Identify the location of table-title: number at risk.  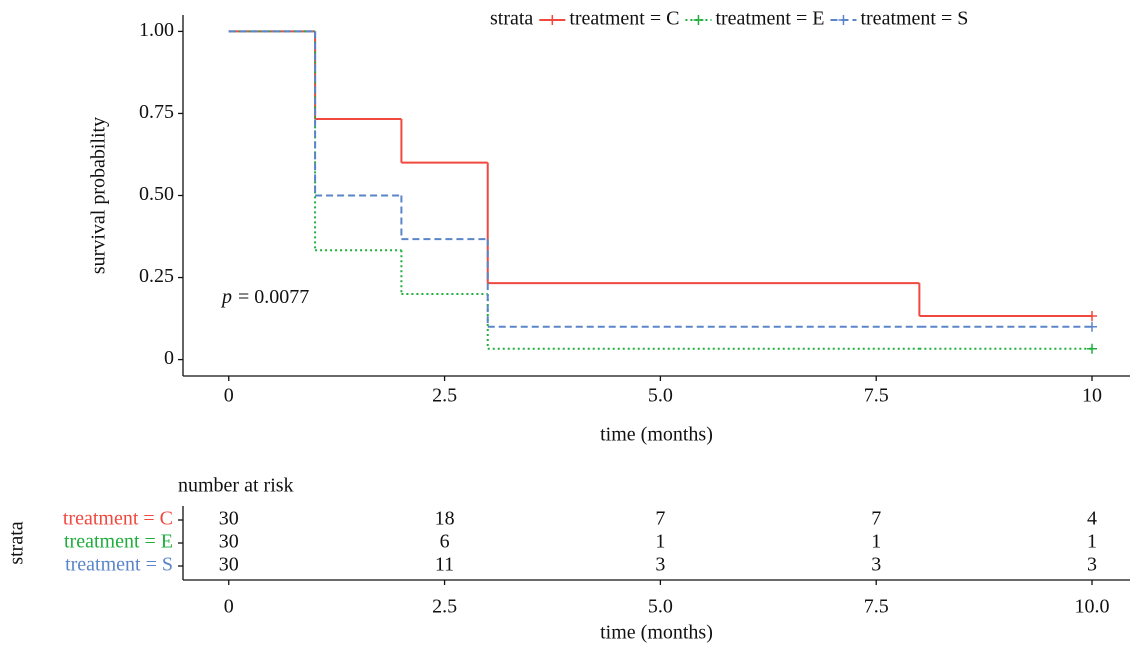
(236, 486).